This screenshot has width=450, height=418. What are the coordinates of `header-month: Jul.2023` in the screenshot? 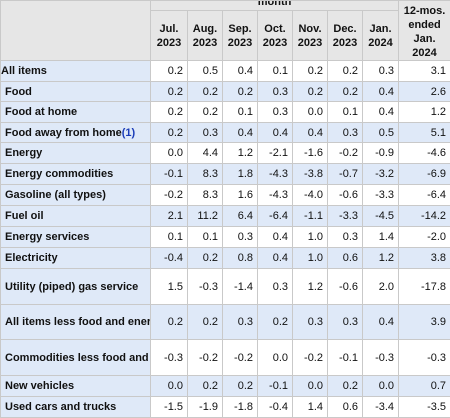 It's located at (169, 36).